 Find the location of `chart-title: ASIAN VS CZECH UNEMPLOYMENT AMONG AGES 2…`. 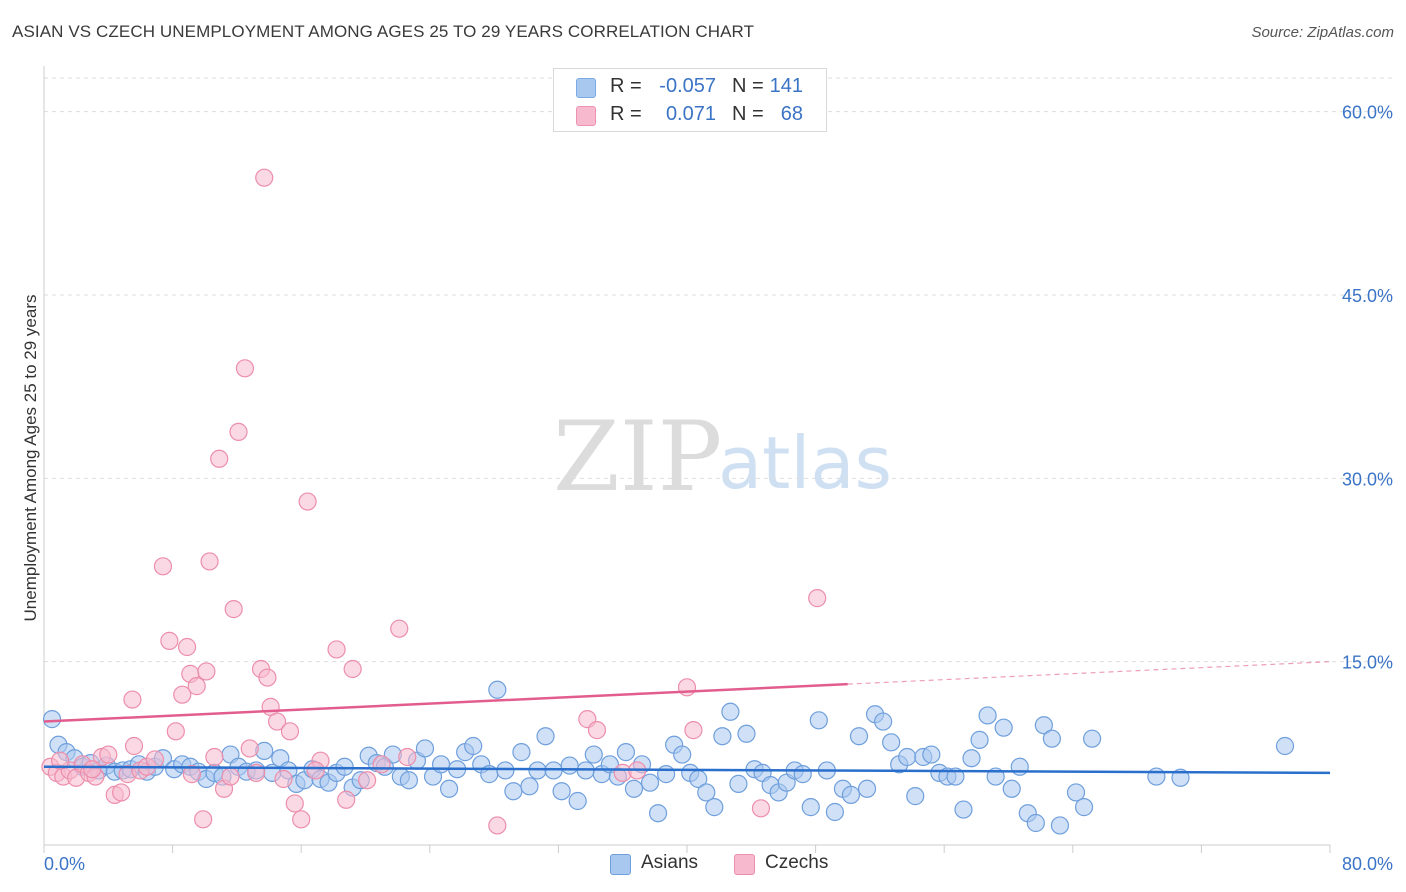

chart-title: ASIAN VS CZECH UNEMPLOYMENT AMONG AGES 2… is located at coordinates (383, 31).